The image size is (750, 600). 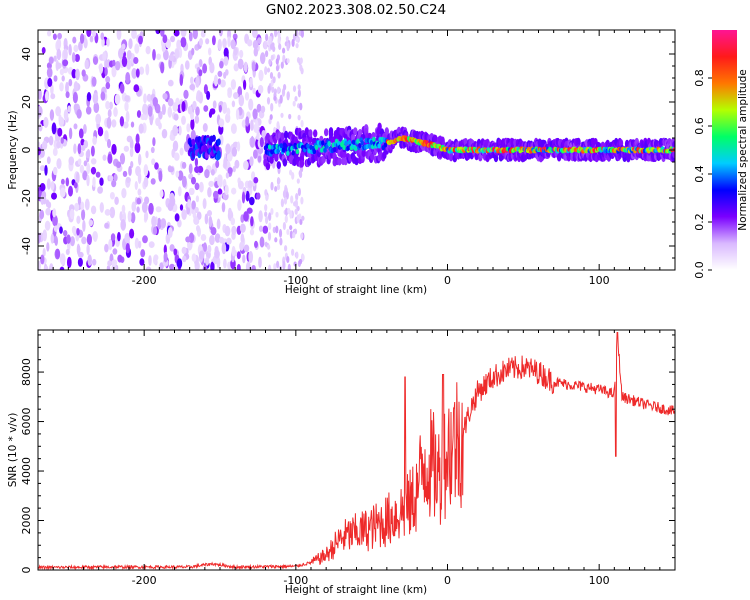 I want to click on spectrogram-x-tick-label: -200, so click(x=144, y=280).